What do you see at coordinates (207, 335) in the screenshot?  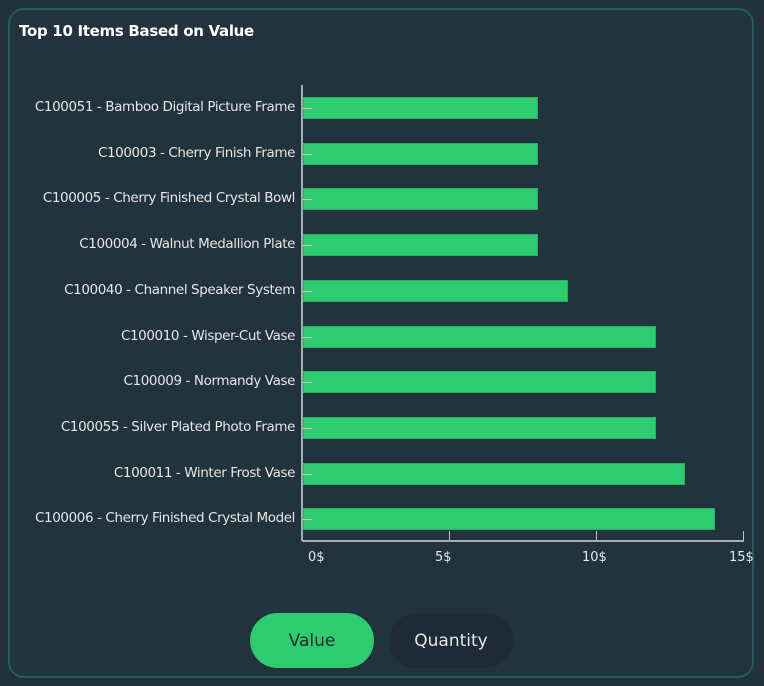 I see `y-axis-label: C100010 - Wisper-Cut Vase` at bounding box center [207, 335].